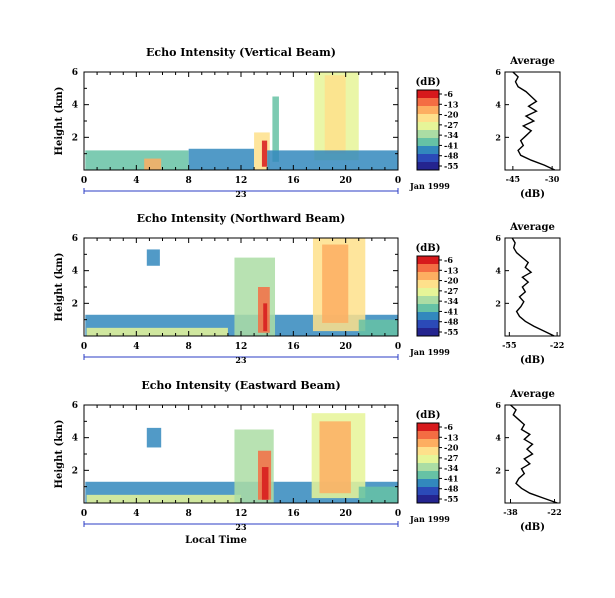 The height and width of the screenshot is (598, 615). What do you see at coordinates (345, 347) in the screenshot?
I see `x-tick-label: 20` at bounding box center [345, 347].